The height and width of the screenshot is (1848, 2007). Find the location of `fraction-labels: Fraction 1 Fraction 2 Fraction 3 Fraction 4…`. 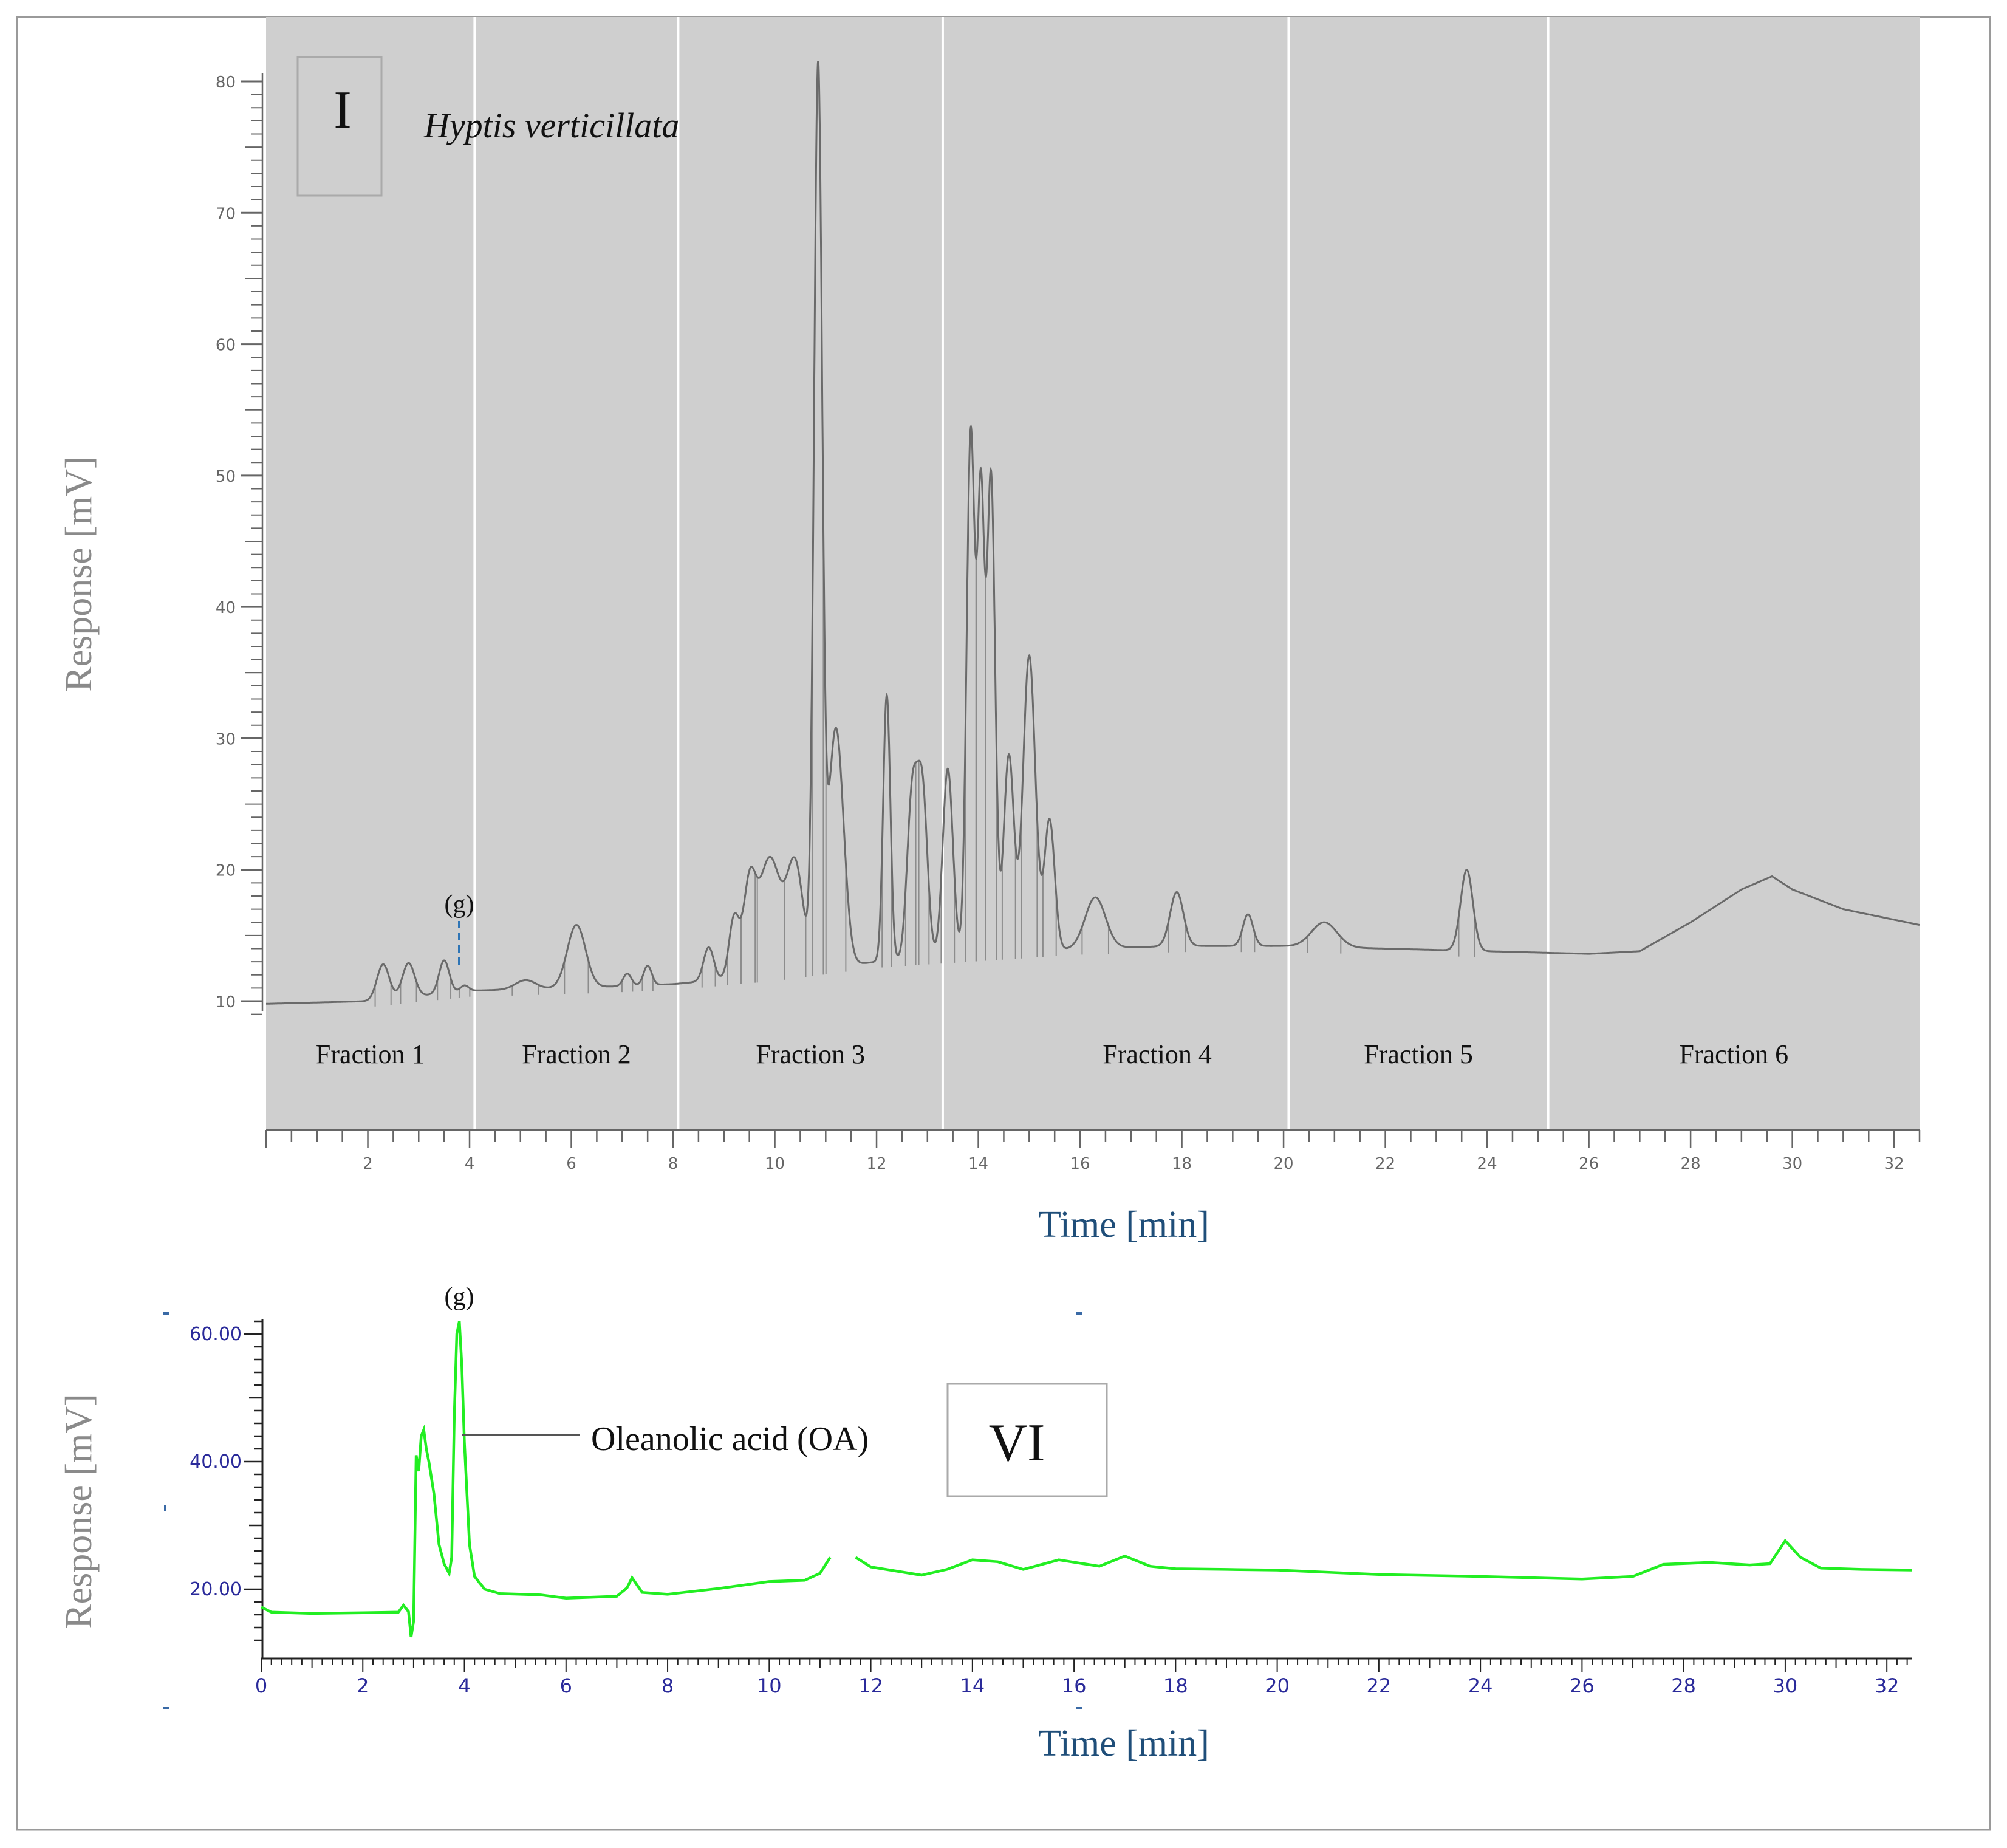

fraction-labels: Fraction 1 Fraction 2 Fraction 3 Fraction 4… is located at coordinates (1052, 1054).